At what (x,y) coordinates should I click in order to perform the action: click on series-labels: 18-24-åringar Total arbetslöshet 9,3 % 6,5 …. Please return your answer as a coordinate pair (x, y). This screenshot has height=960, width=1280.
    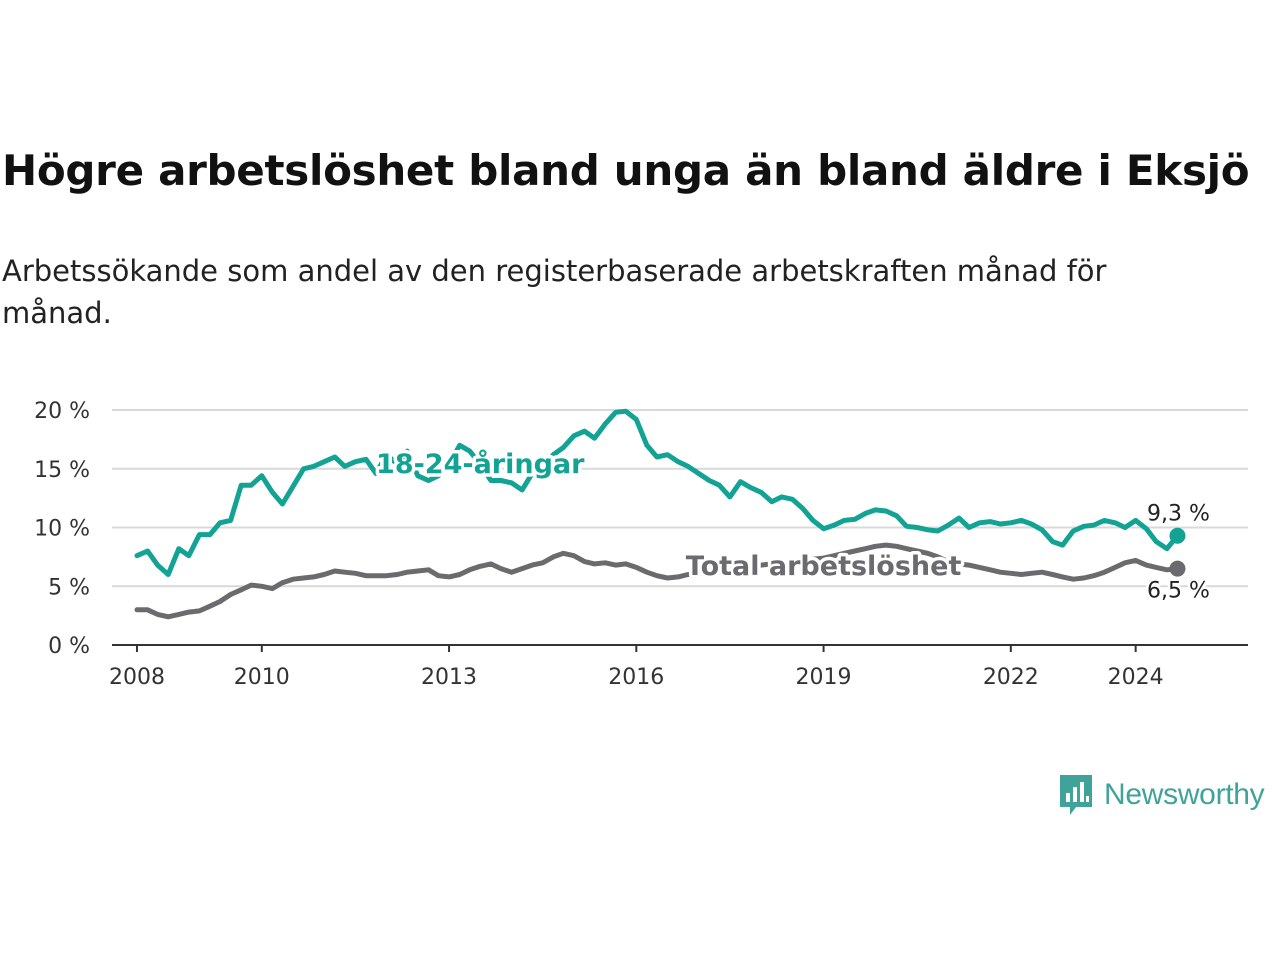
    Looking at the image, I should click on (793, 525).